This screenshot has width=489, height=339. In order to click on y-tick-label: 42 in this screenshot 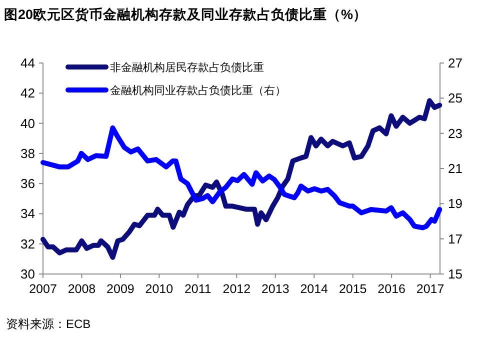, I will do `click(27, 93)`.